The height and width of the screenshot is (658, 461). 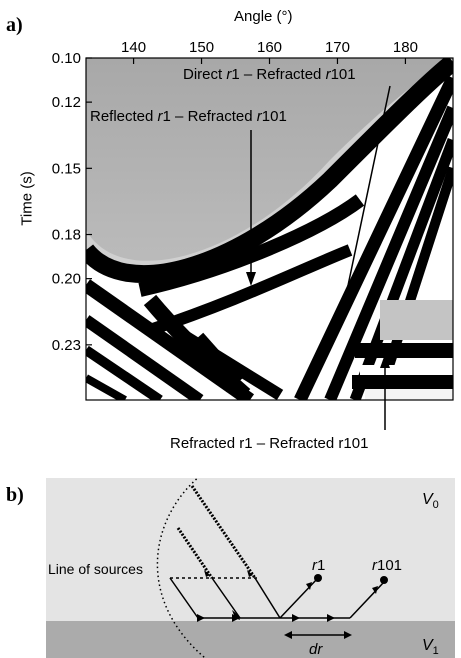 I want to click on annotation-reflected: Reflected r1 – Refracted r101, so click(x=188, y=116).